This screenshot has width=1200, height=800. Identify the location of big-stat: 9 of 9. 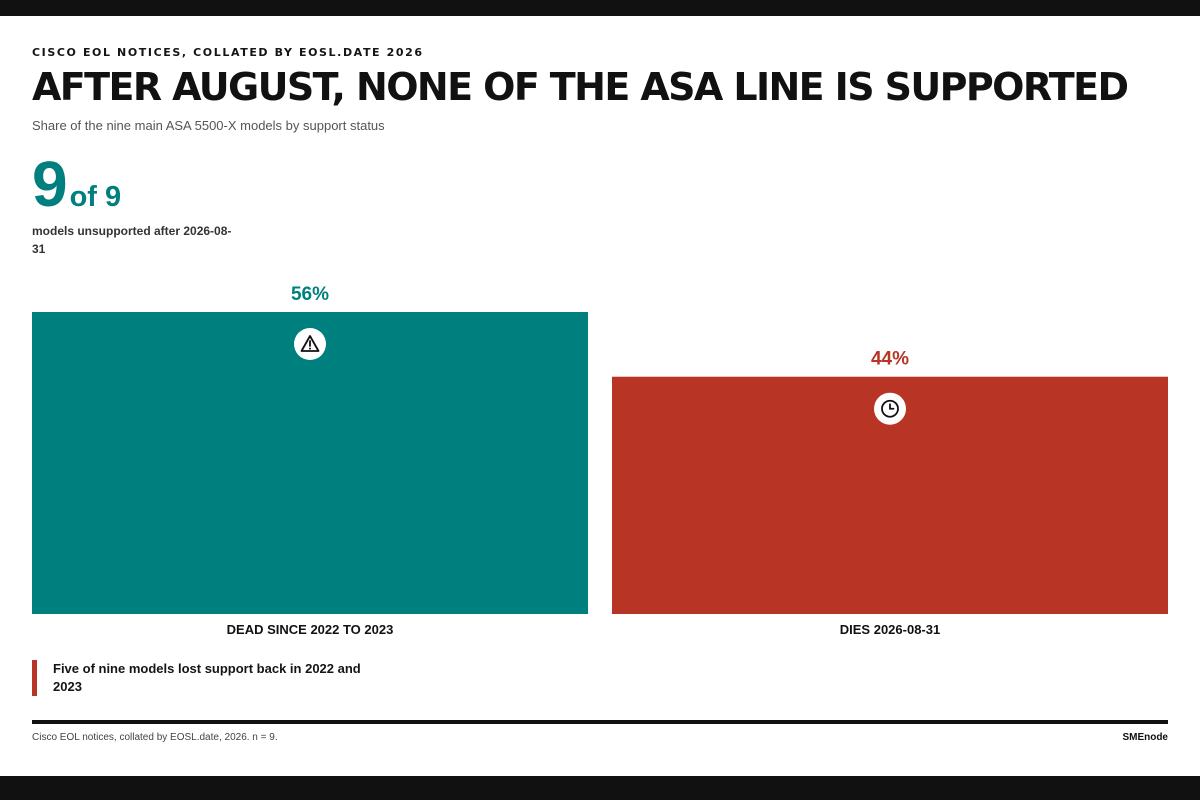
(76, 184).